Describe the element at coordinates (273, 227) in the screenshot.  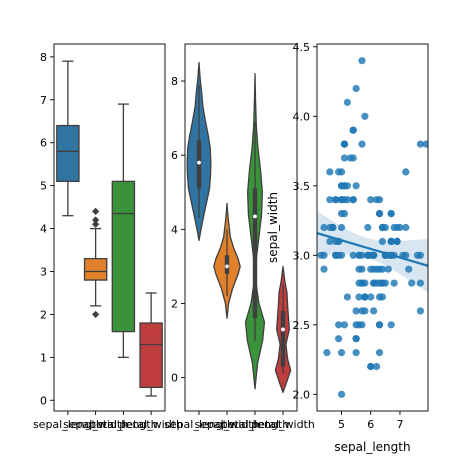
I see `y-axis-title: sepal_width` at that location.